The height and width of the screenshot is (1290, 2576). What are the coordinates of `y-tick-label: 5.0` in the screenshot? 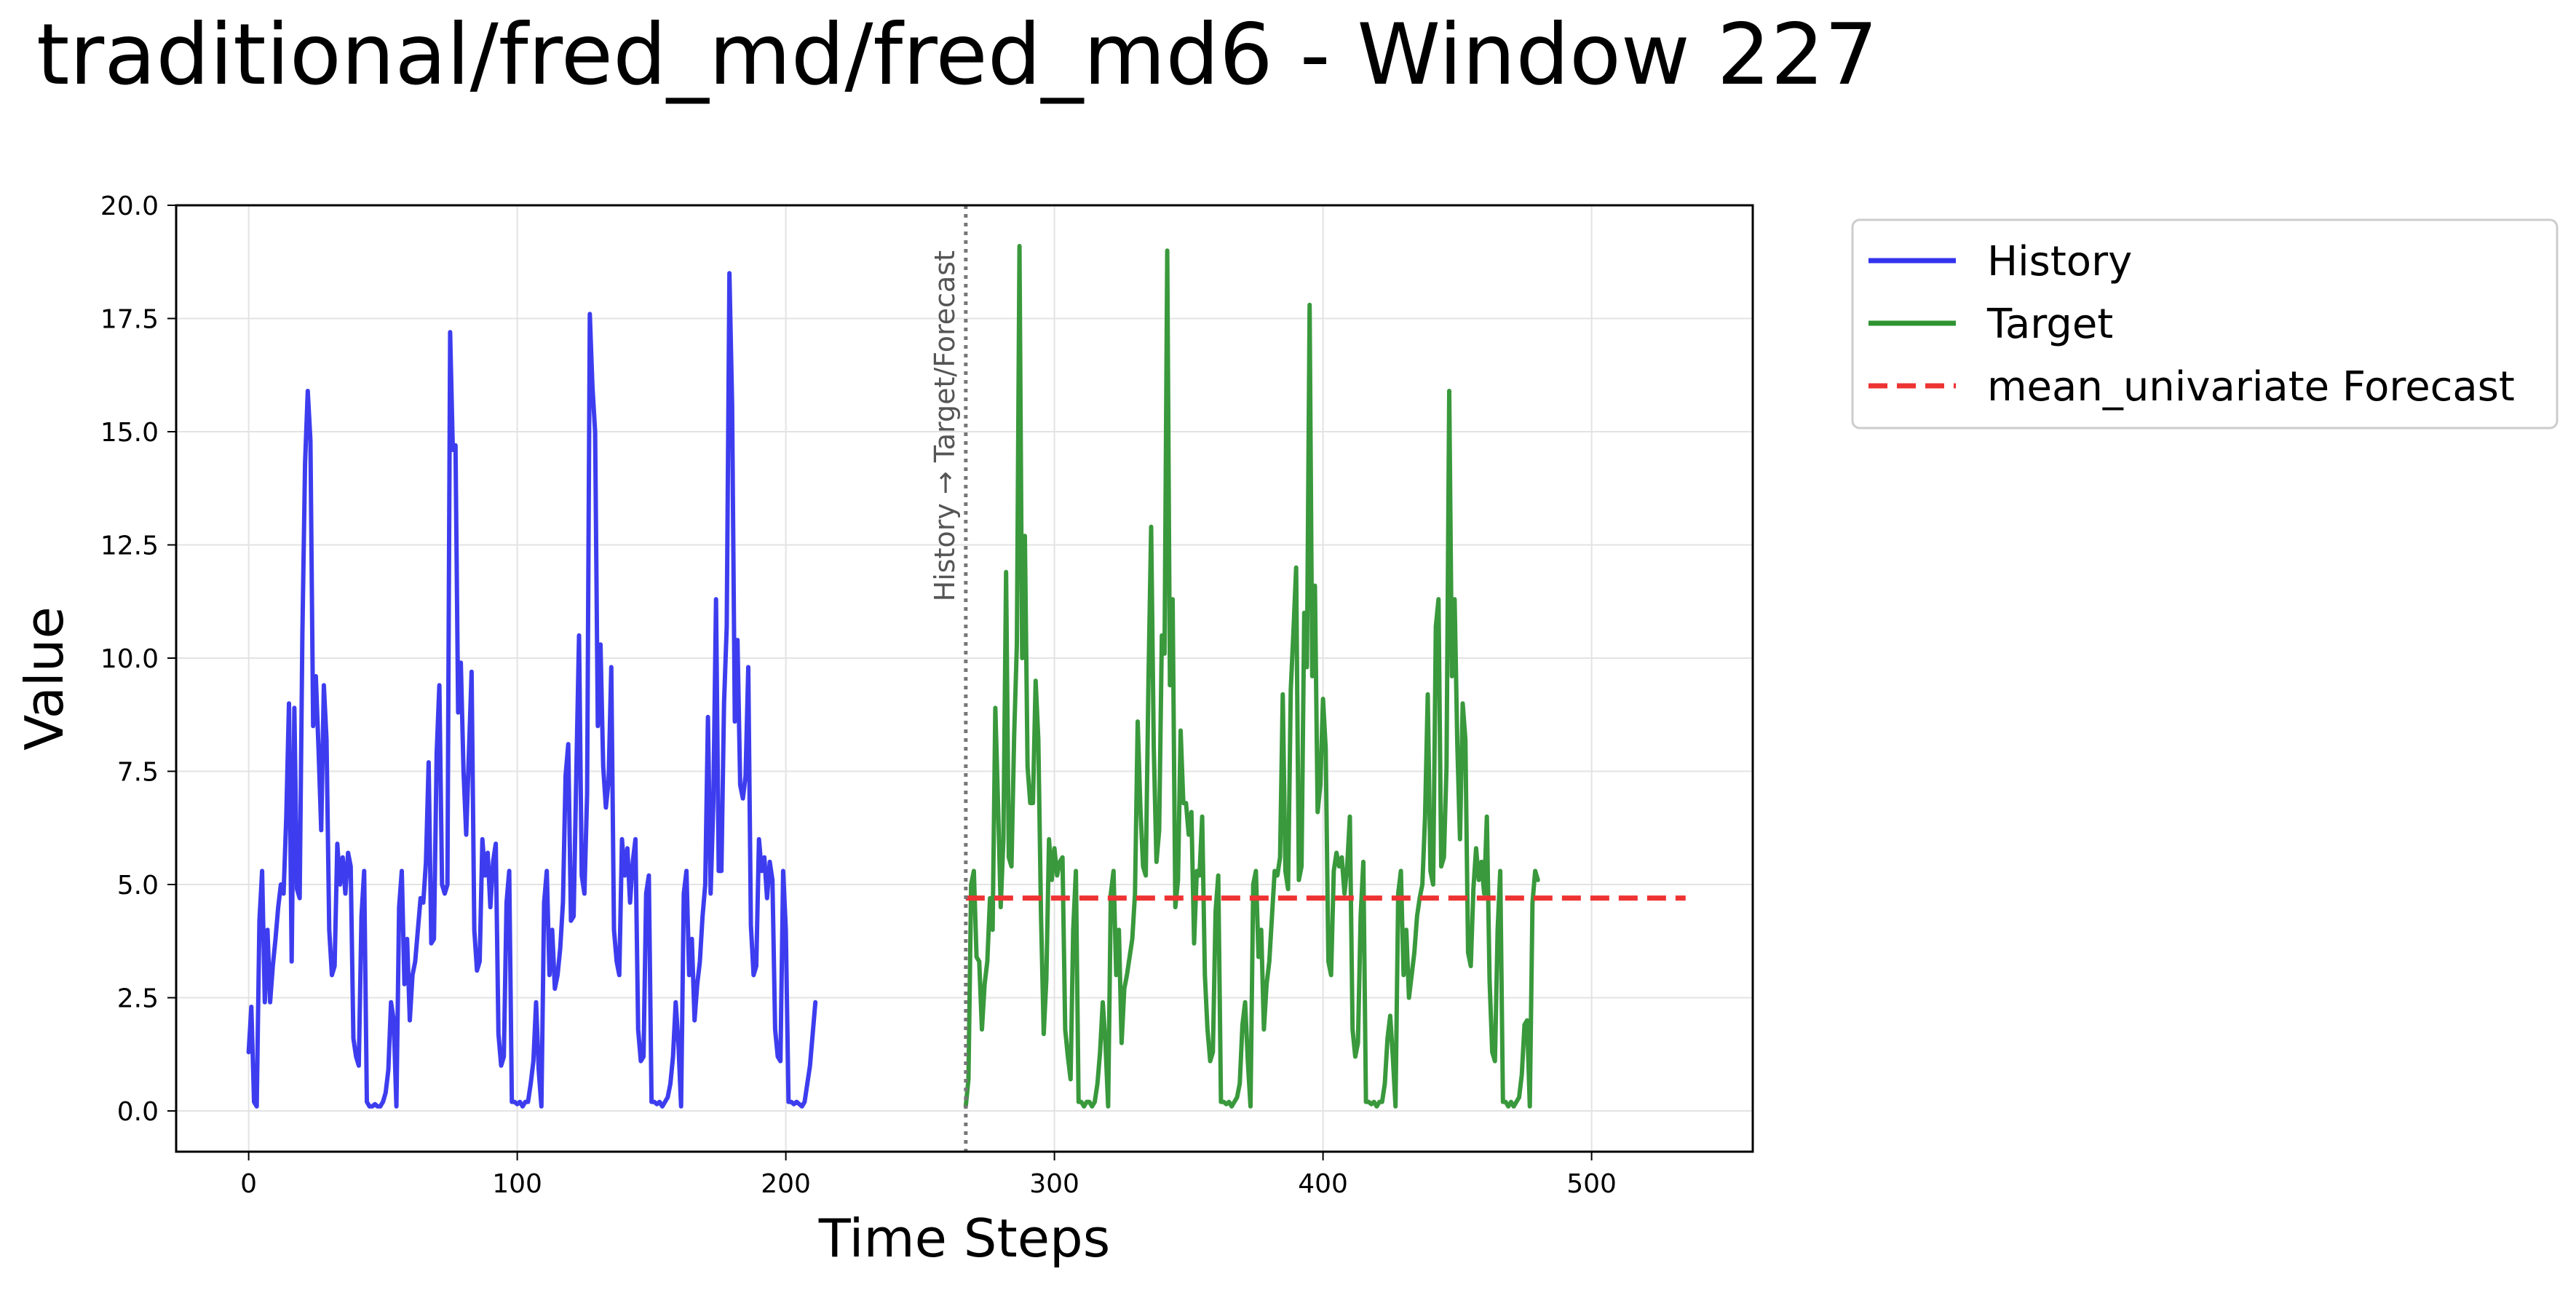 It's located at (138, 886).